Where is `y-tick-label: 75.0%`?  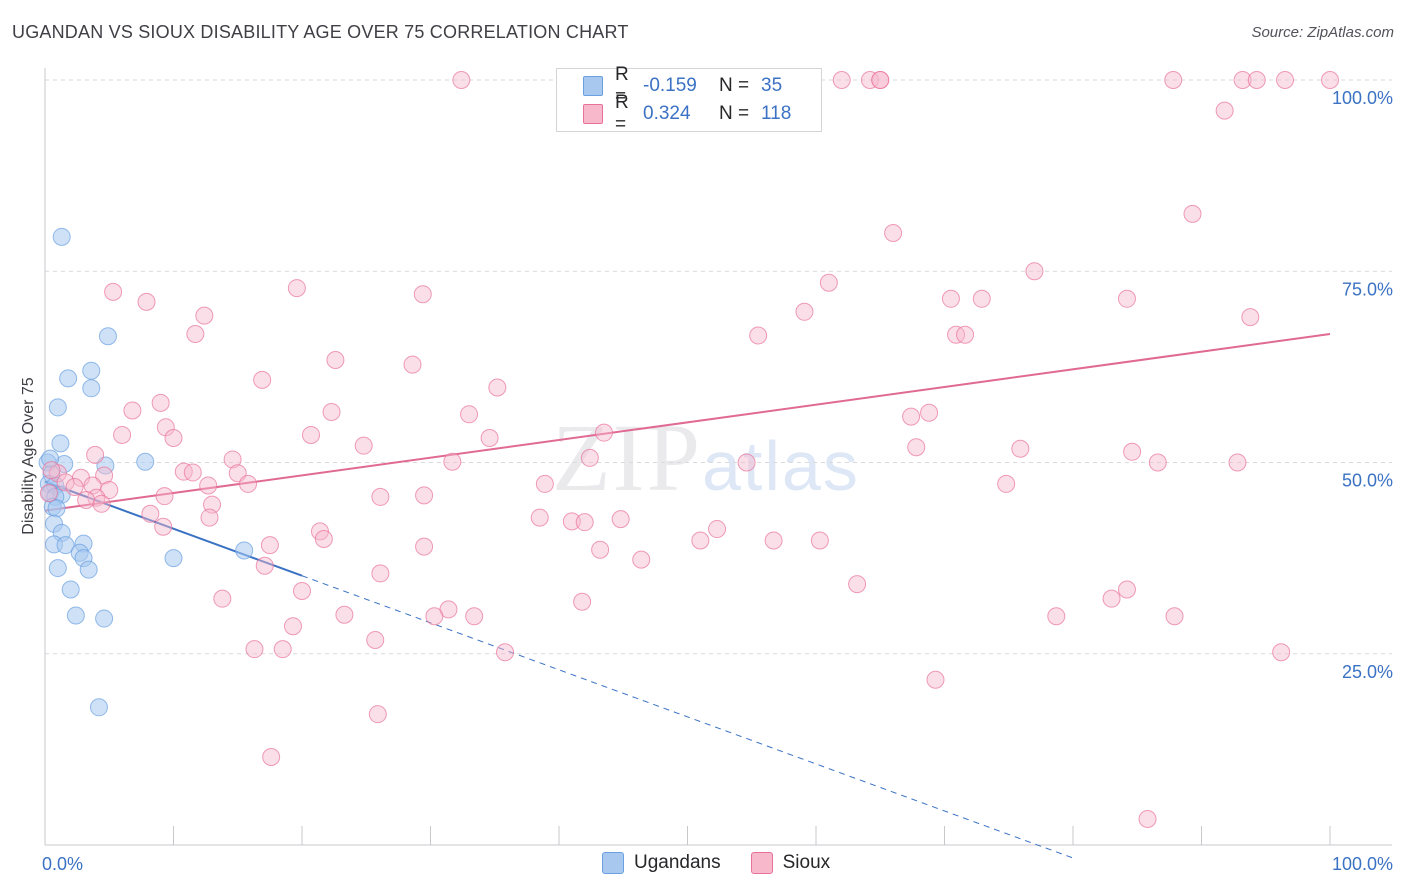
y-tick-label: 75.0% is located at coordinates (1367, 289).